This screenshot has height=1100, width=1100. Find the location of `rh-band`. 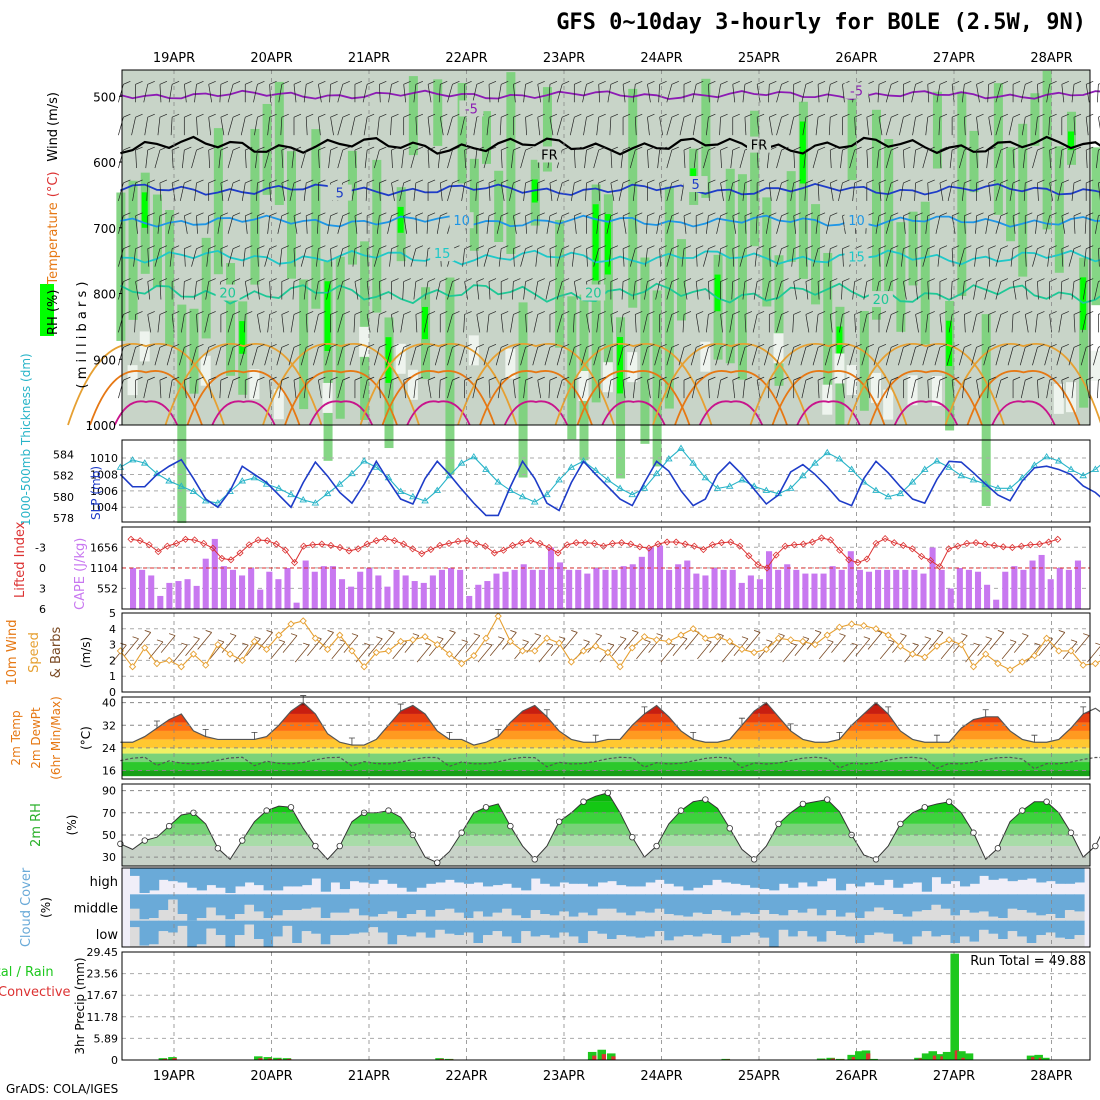

rh-band is located at coordinates (606, 829).